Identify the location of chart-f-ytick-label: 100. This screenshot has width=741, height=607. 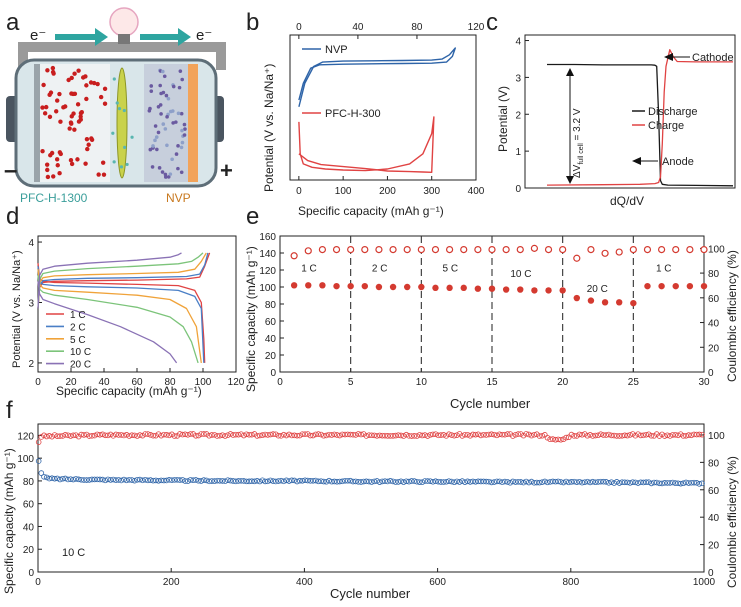
(25, 459).